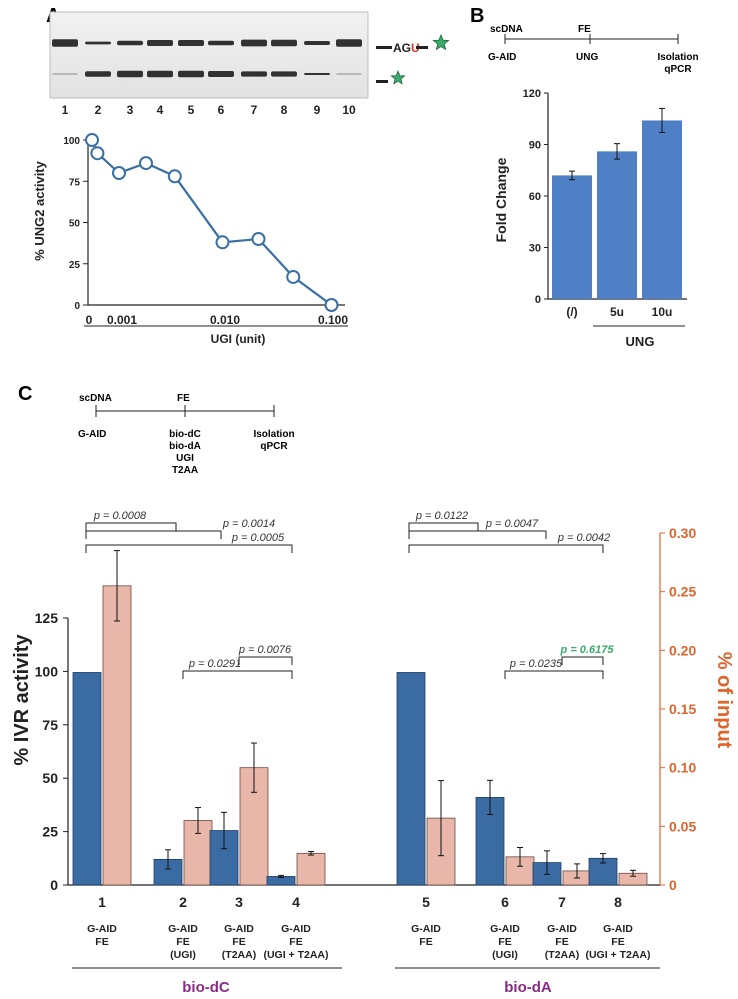  What do you see at coordinates (185, 446) in the screenshot?
I see `timeline-c-mid-2: bio-dA` at bounding box center [185, 446].